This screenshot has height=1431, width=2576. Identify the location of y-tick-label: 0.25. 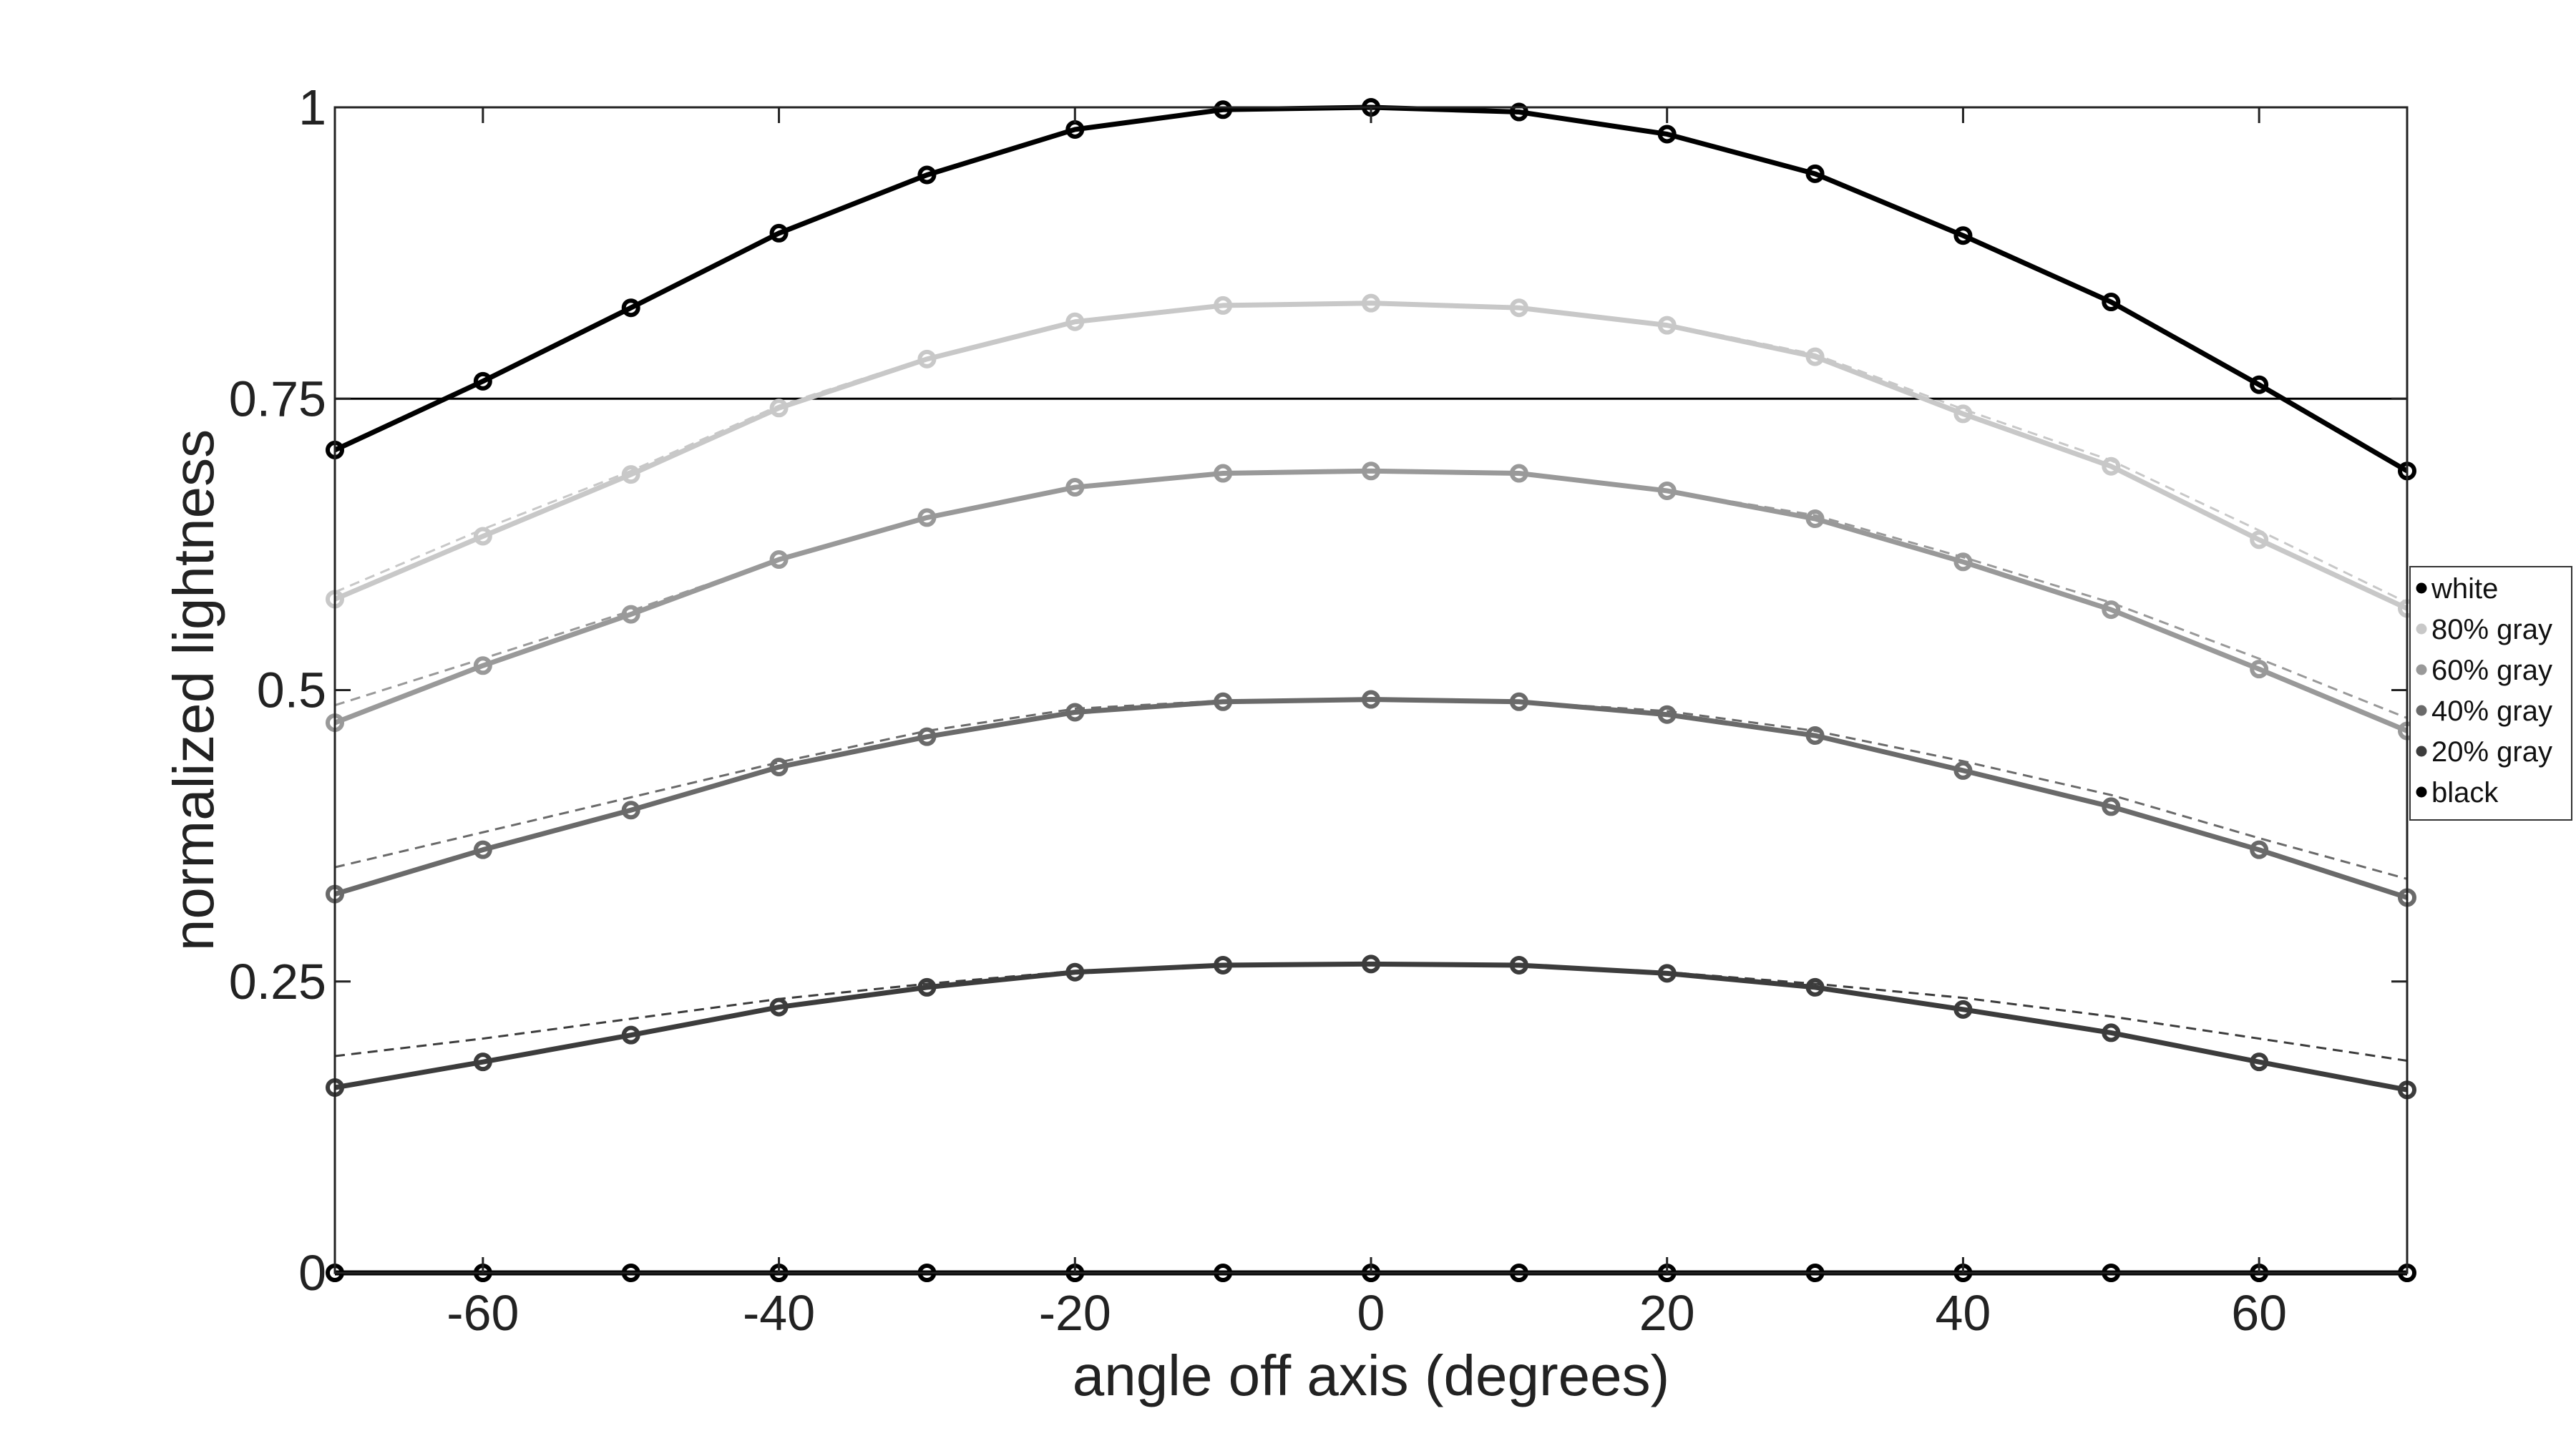
(277, 982).